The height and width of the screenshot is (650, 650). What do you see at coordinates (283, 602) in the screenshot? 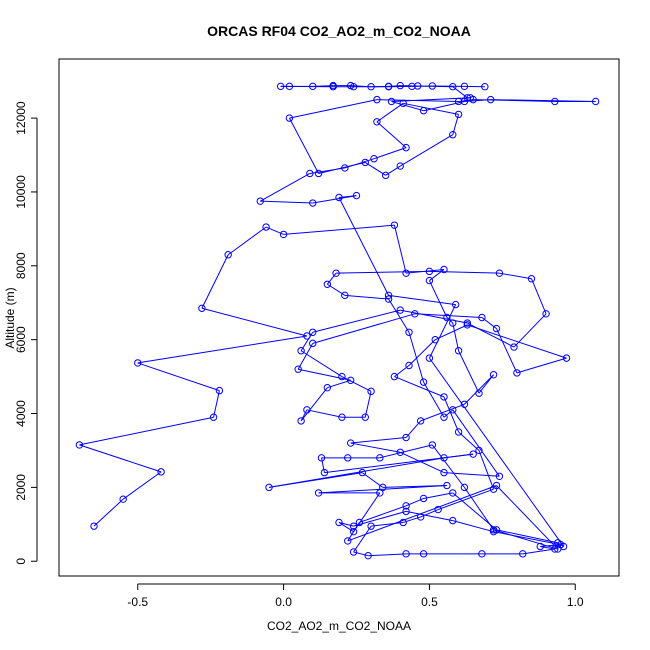
I see `x-tick-label: 0.0` at bounding box center [283, 602].